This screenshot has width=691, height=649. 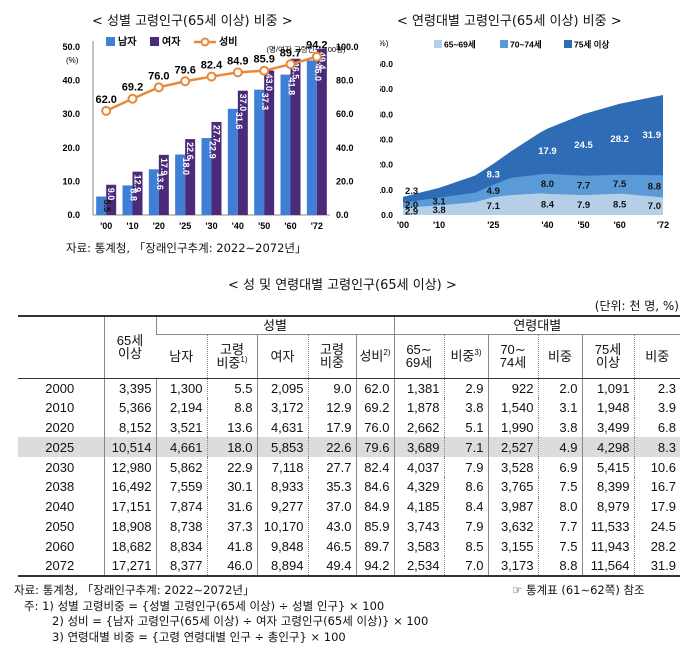 What do you see at coordinates (60, 526) in the screenshot?
I see `row-year: 2050` at bounding box center [60, 526].